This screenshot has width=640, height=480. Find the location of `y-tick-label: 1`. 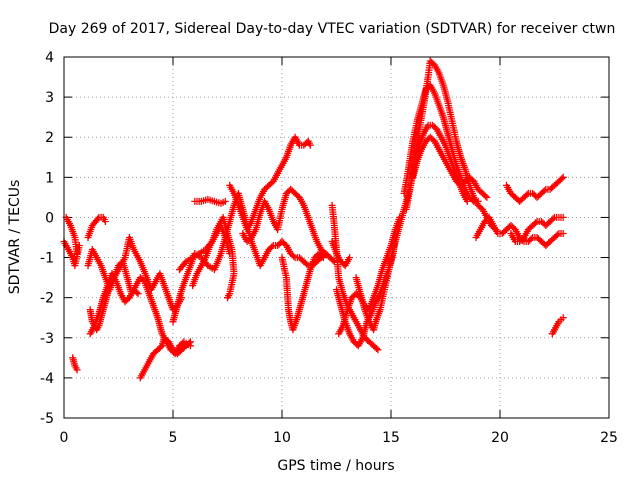

y-tick-label: 1 is located at coordinates (49, 178).